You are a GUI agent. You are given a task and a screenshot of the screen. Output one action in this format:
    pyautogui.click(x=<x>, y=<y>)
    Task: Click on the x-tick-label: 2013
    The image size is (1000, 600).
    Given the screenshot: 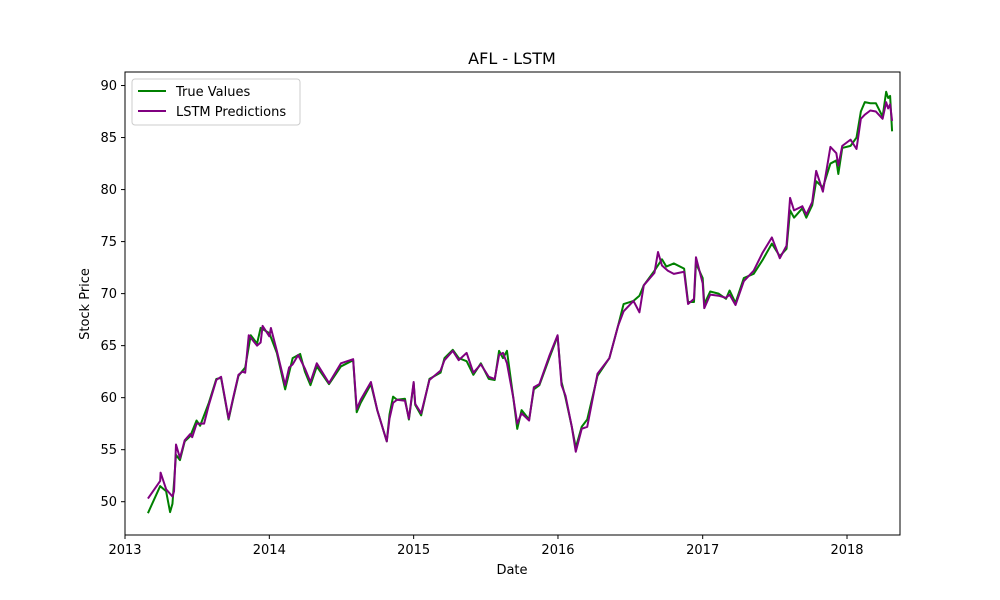 What is the action you would take?
    pyautogui.click(x=124, y=550)
    